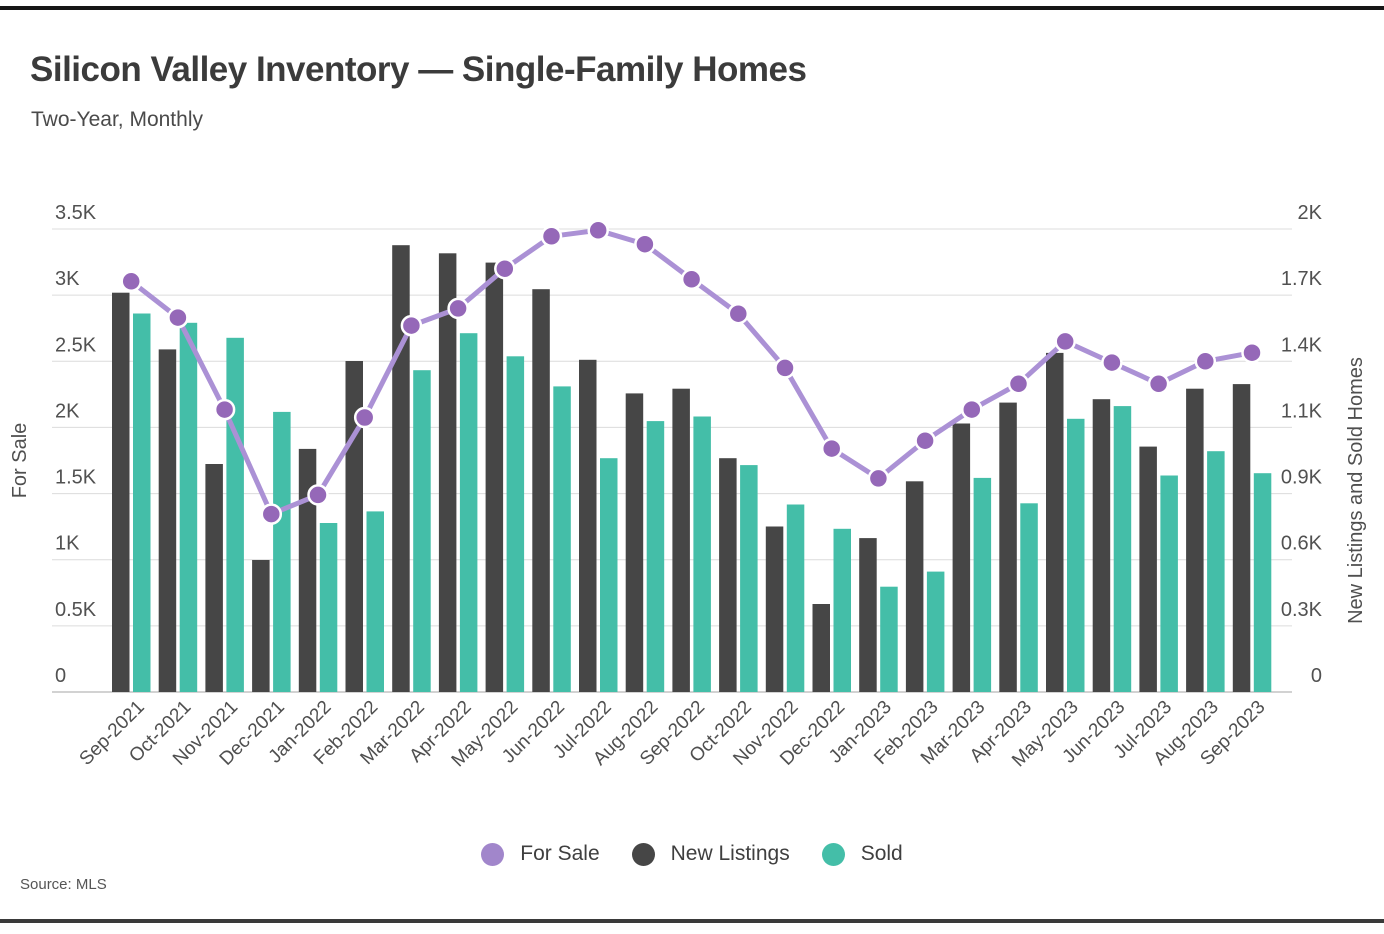 The image size is (1384, 934). What do you see at coordinates (1302, 610) in the screenshot?
I see `right-axis-tick-label: 0.3K` at bounding box center [1302, 610].